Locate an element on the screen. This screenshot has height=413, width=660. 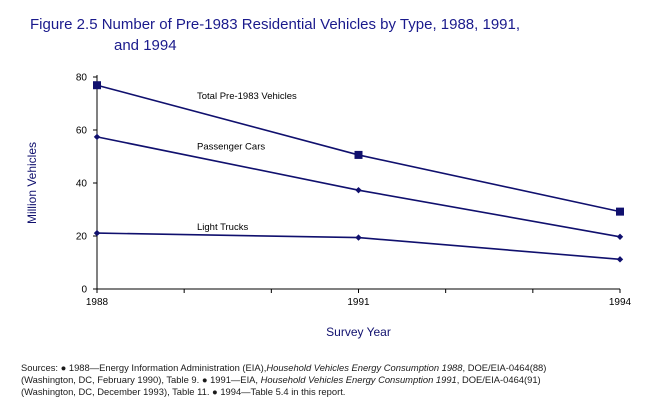
y-tick-label: 60 is located at coordinates (82, 131).